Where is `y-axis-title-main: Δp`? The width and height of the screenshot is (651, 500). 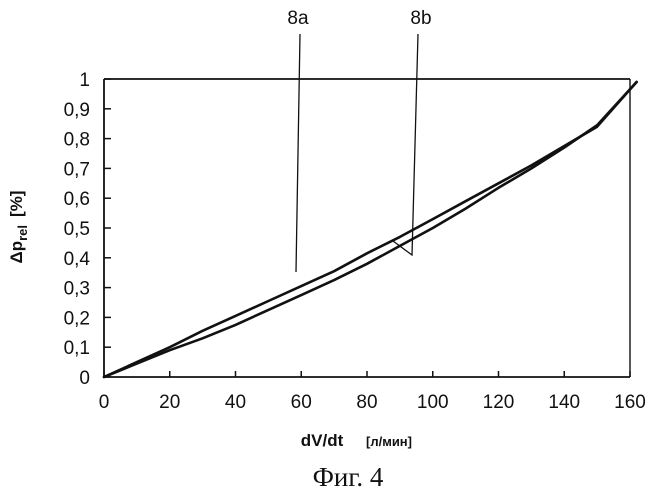
y-axis-title-main: Δp is located at coordinates (16, 252).